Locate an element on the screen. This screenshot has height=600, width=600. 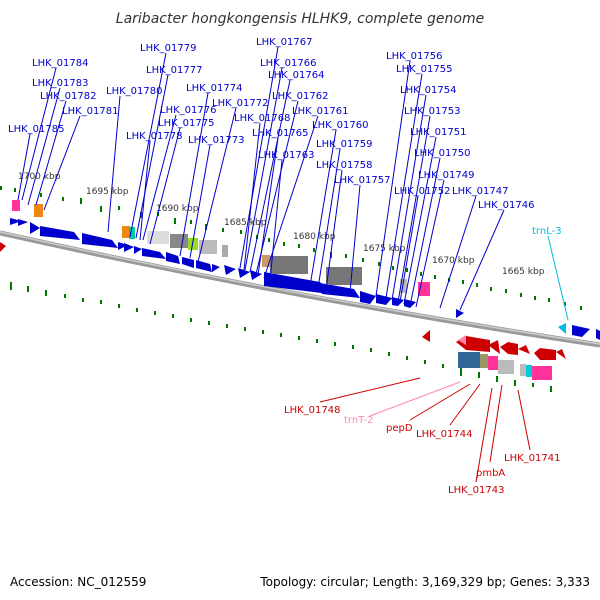
feature-boxes-forward is located at coordinates (221, 248).